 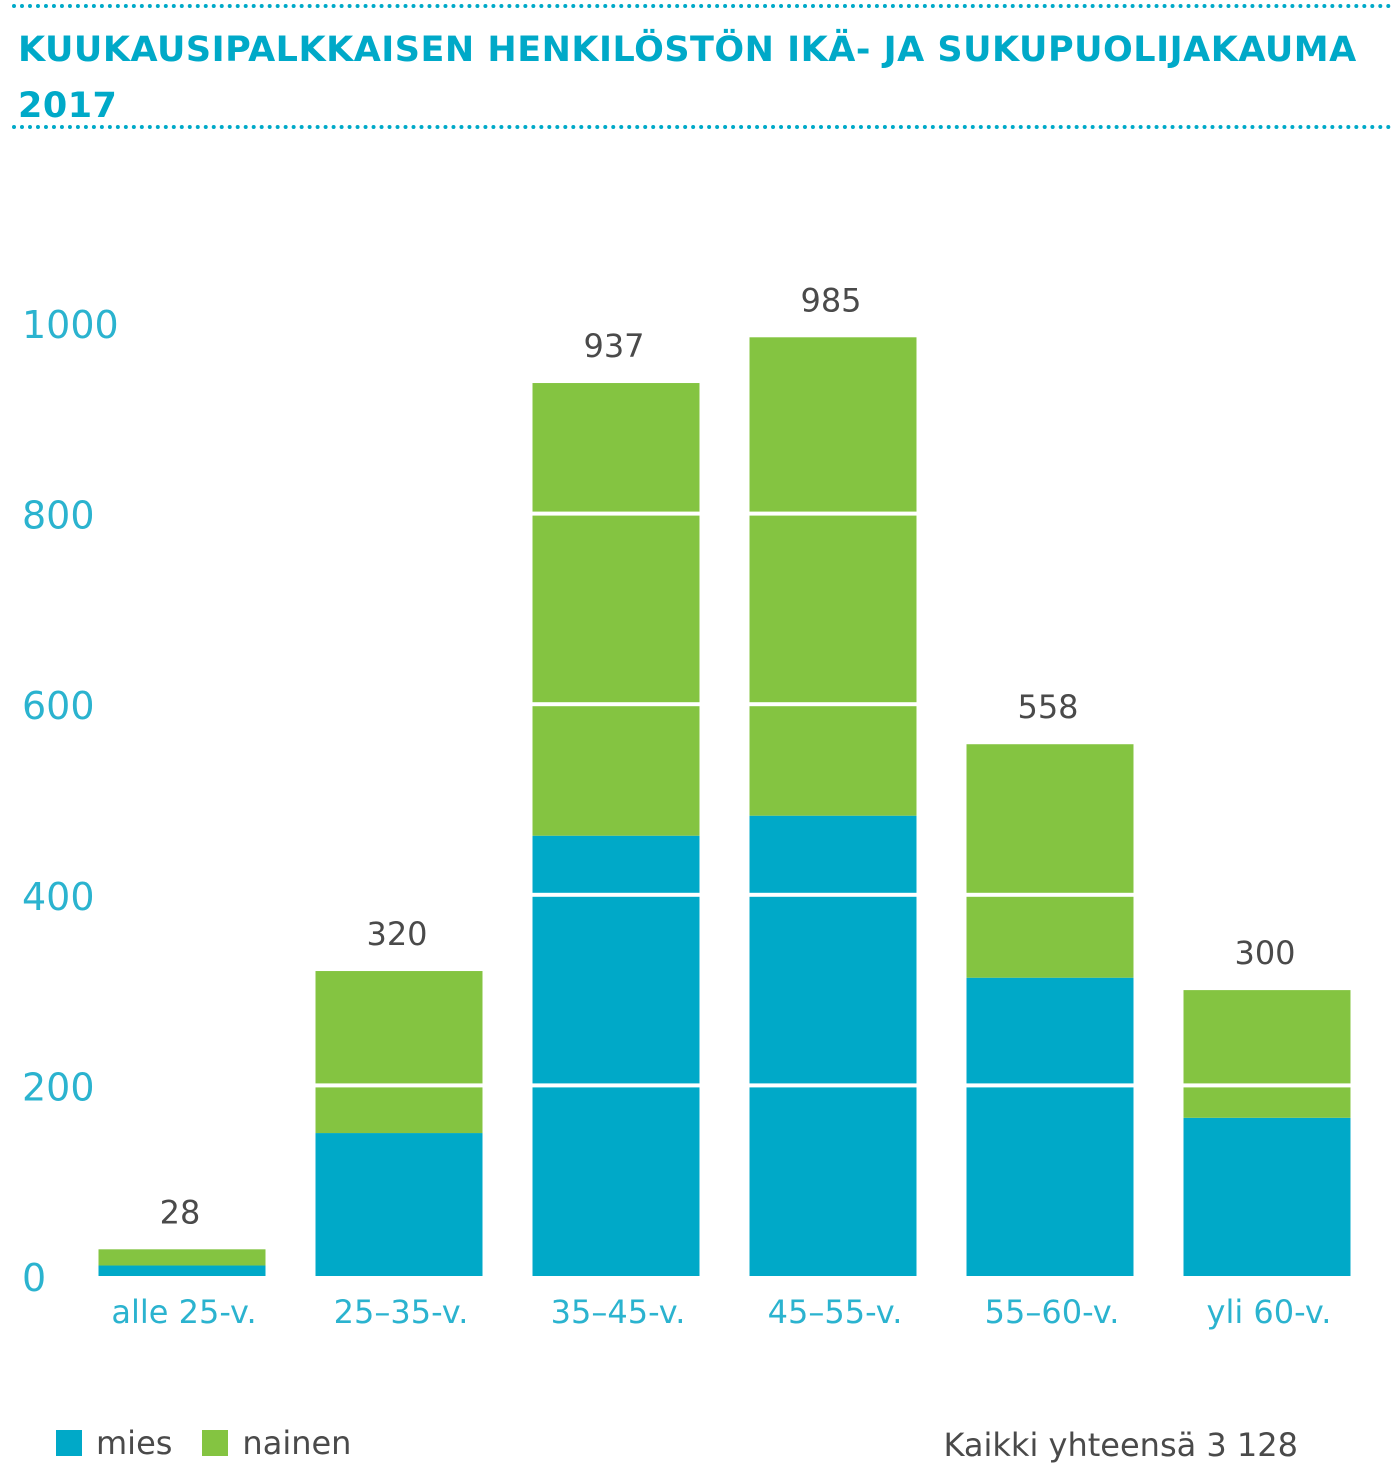 I want to click on y-tick-label: 0, so click(x=34, y=1278).